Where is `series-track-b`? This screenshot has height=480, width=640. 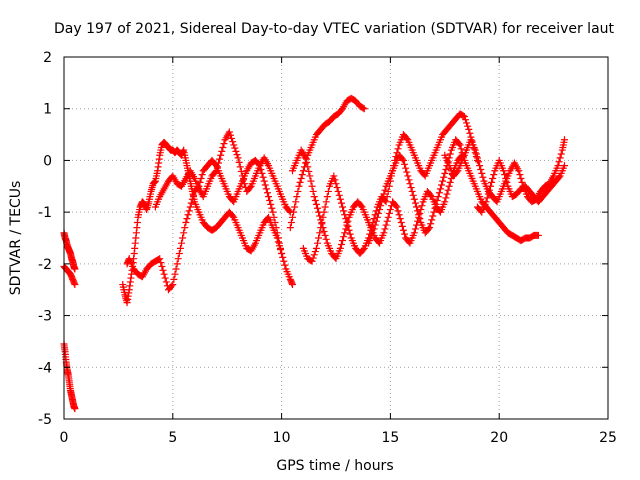 series-track-b is located at coordinates (69, 251).